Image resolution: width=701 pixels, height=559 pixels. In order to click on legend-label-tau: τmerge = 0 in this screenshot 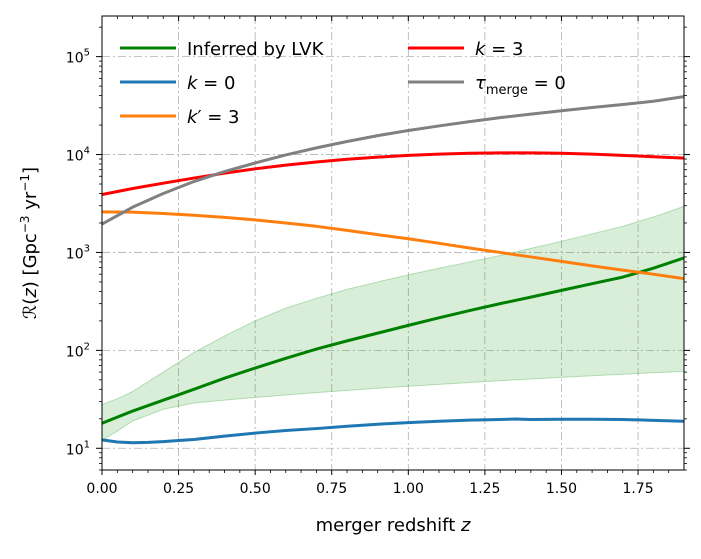, I will do `click(520, 85)`.